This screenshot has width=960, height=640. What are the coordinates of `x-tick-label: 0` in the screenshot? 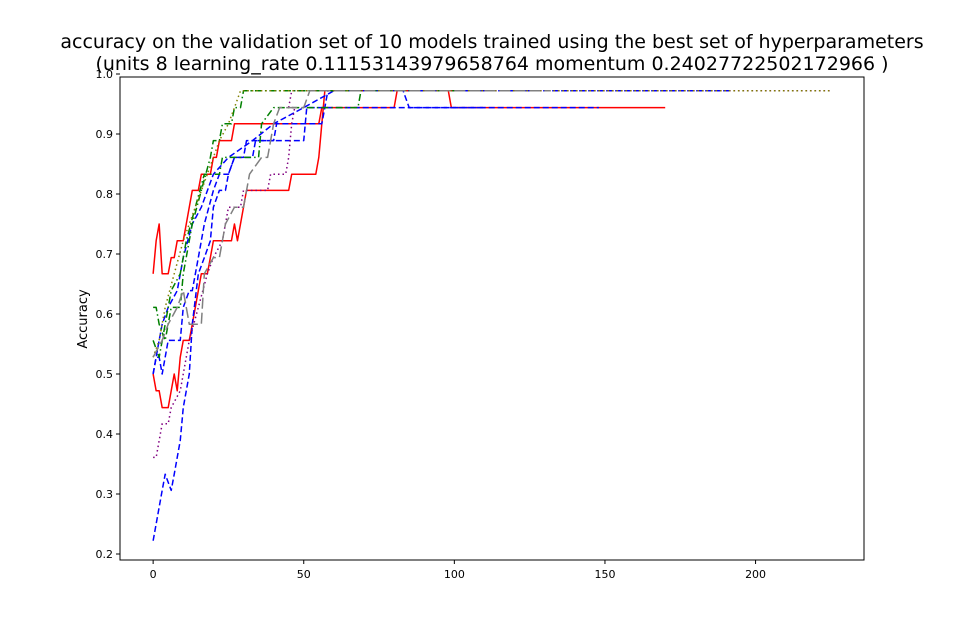 It's located at (153, 574).